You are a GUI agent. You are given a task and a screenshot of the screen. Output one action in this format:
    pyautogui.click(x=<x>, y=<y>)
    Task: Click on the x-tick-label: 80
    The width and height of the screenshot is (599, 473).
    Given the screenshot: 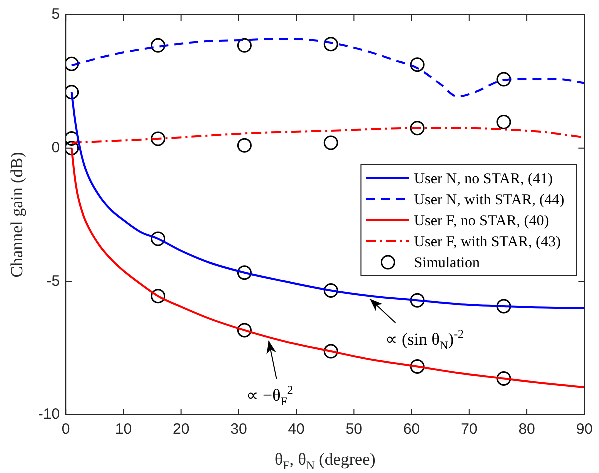 What is the action you would take?
    pyautogui.click(x=527, y=429)
    